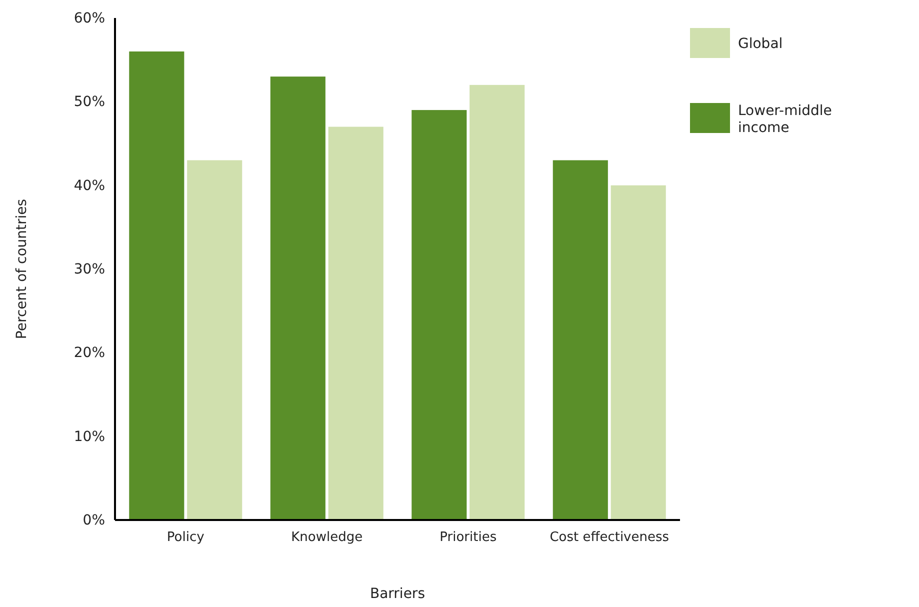 The image size is (919, 607). What do you see at coordinates (89, 269) in the screenshot?
I see `y-tick-label: 30%` at bounding box center [89, 269].